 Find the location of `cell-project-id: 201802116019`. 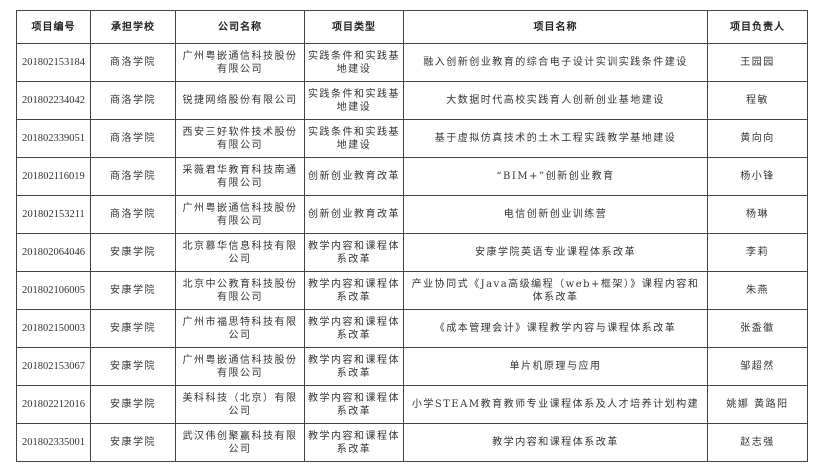

cell-project-id: 201802116019 is located at coordinates (53, 176).